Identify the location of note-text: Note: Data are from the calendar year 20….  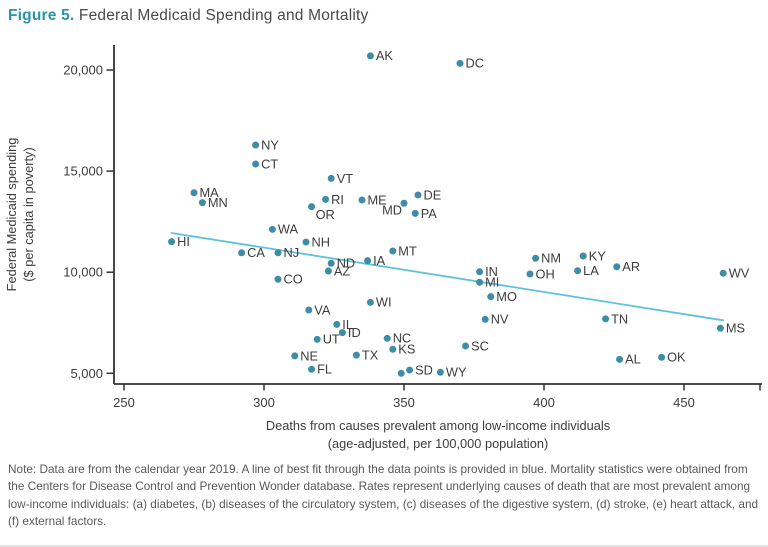
(383, 495).